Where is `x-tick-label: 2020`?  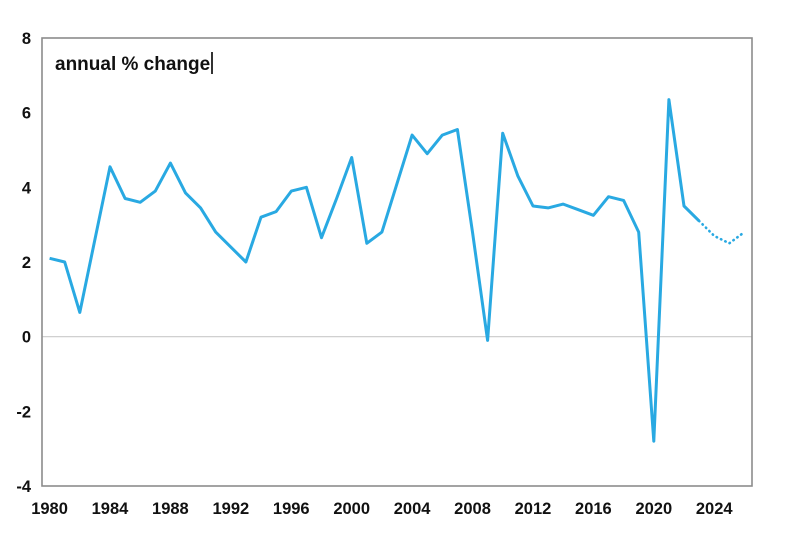
x-tick-label: 2020 is located at coordinates (653, 509).